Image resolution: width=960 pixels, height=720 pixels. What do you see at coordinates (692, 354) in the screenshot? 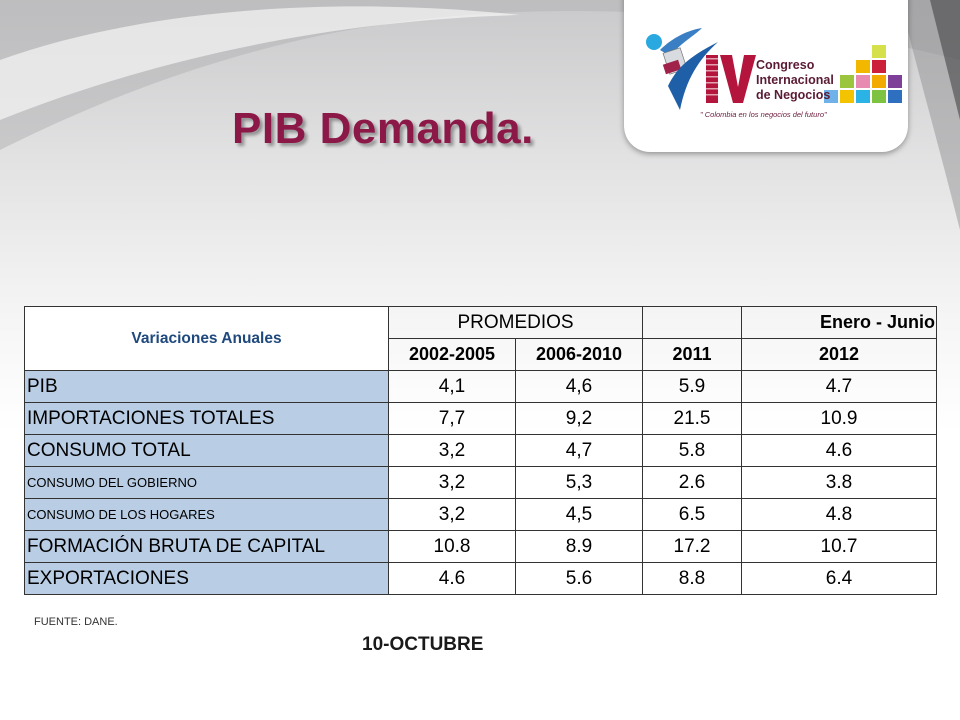
I see `period-header: 2011` at bounding box center [692, 354].